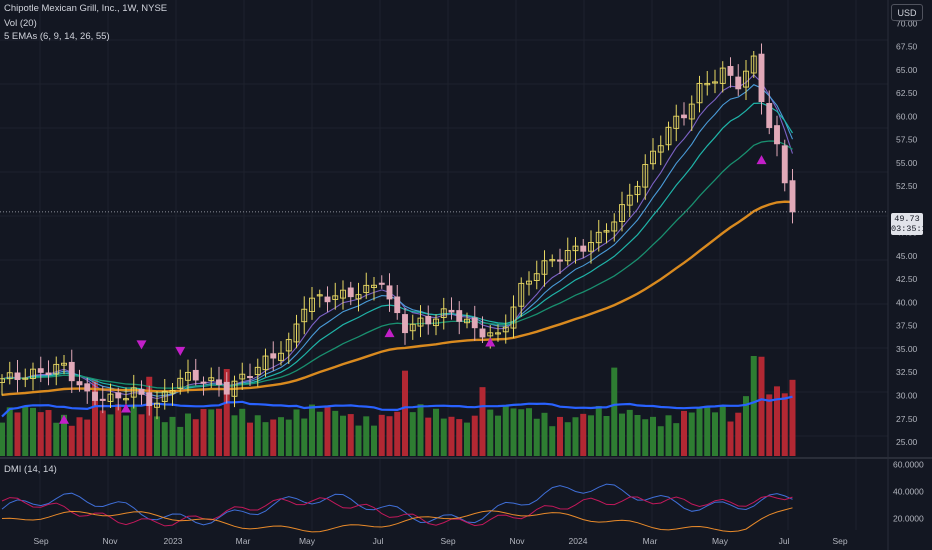 The width and height of the screenshot is (932, 550). I want to click on currency-button: USD, so click(907, 12).